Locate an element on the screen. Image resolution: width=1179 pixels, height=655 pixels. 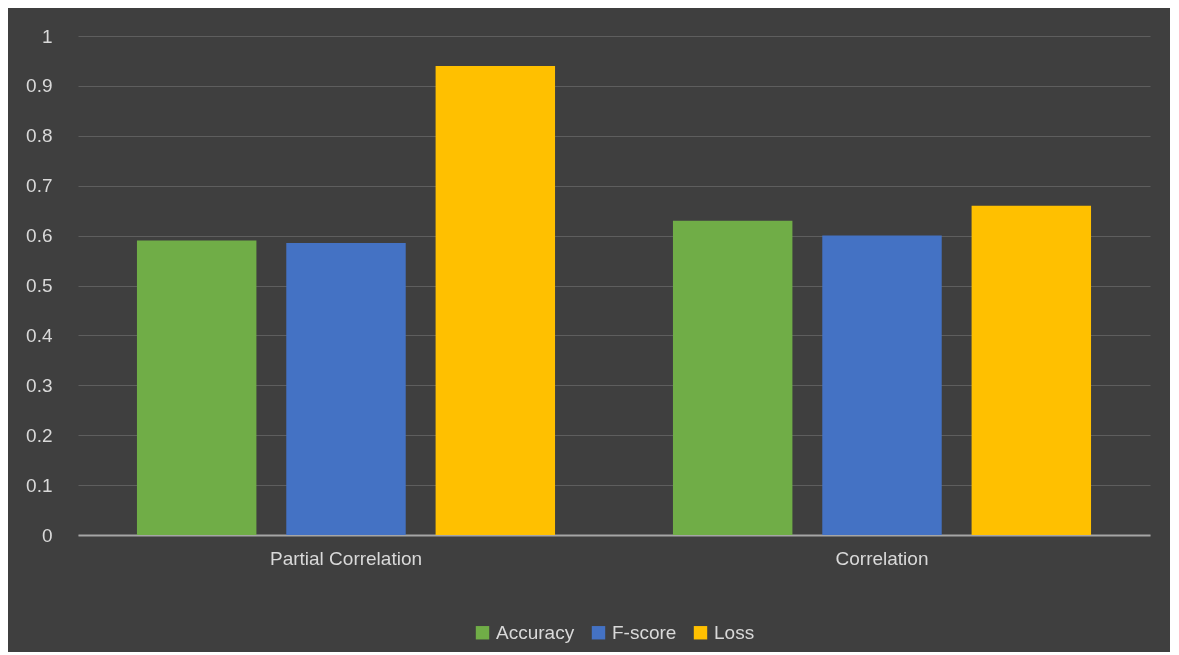
y-tick-label: 0 is located at coordinates (47, 535).